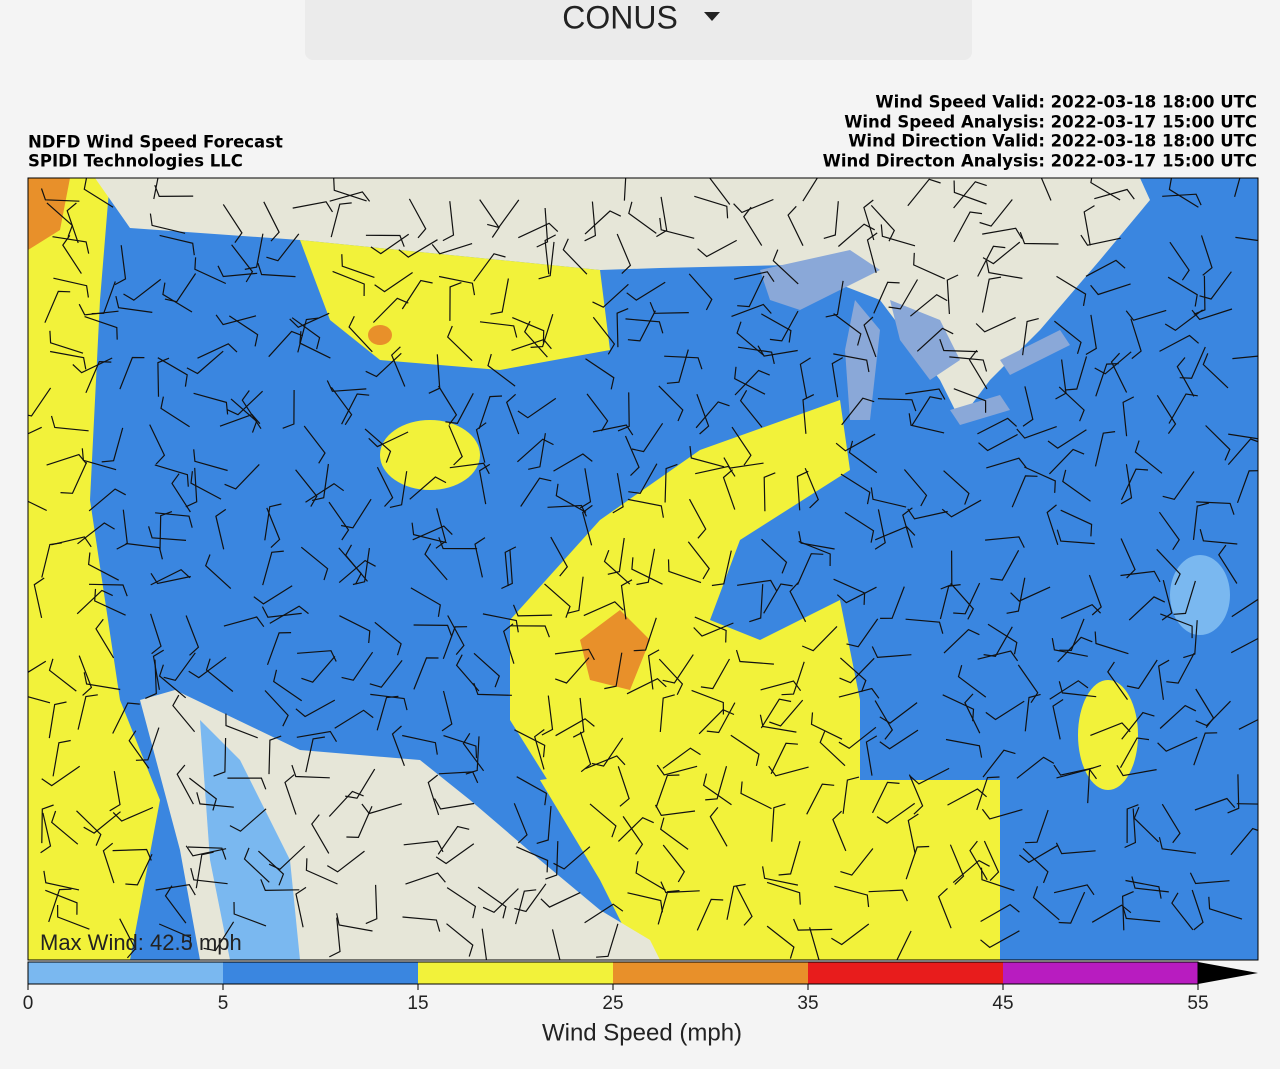  I want to click on region-dropdown: CONUS, so click(638, 30).